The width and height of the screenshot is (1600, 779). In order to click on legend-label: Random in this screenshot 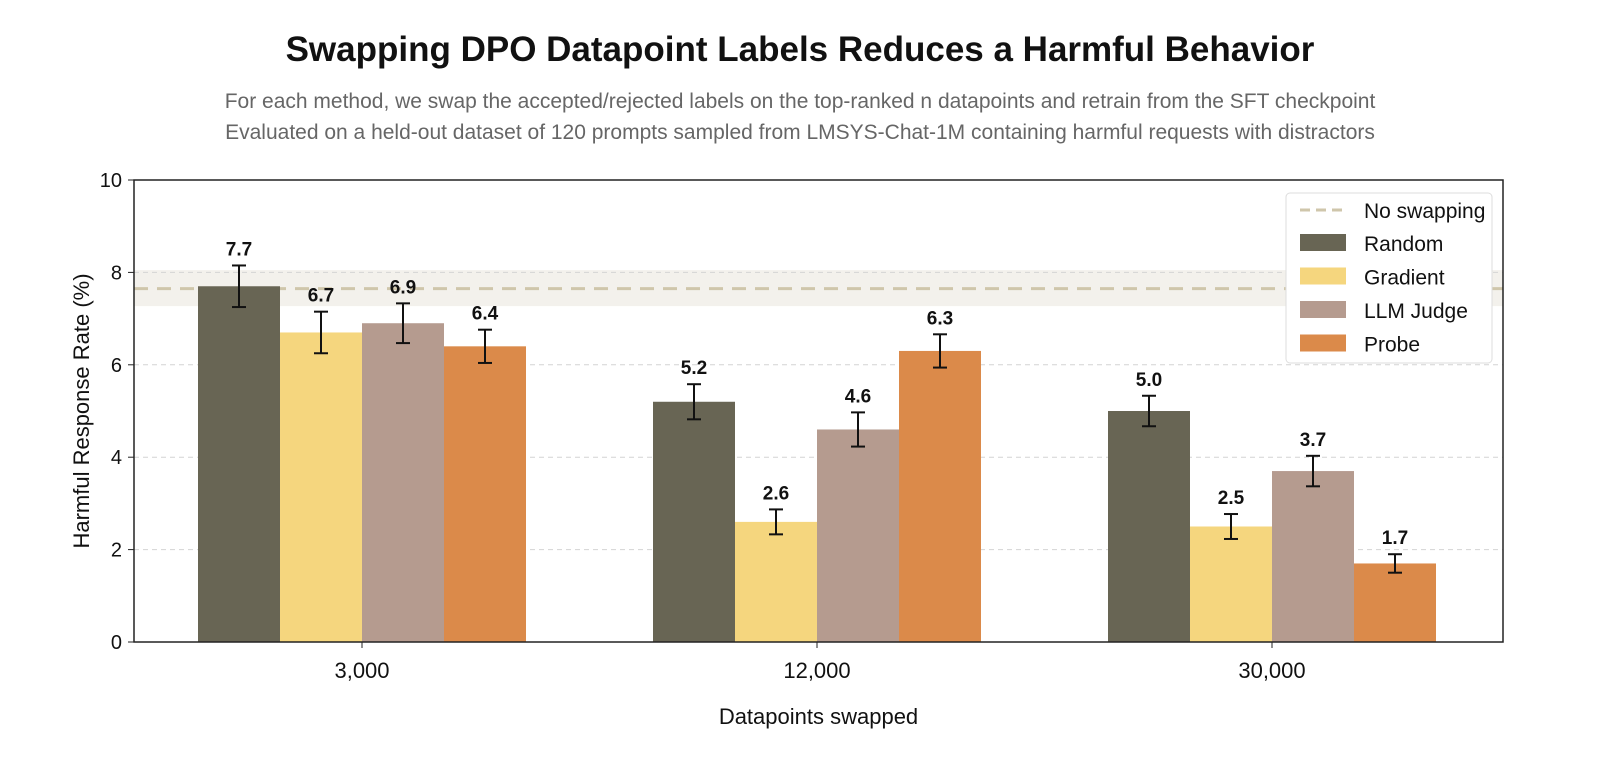, I will do `click(1403, 244)`.